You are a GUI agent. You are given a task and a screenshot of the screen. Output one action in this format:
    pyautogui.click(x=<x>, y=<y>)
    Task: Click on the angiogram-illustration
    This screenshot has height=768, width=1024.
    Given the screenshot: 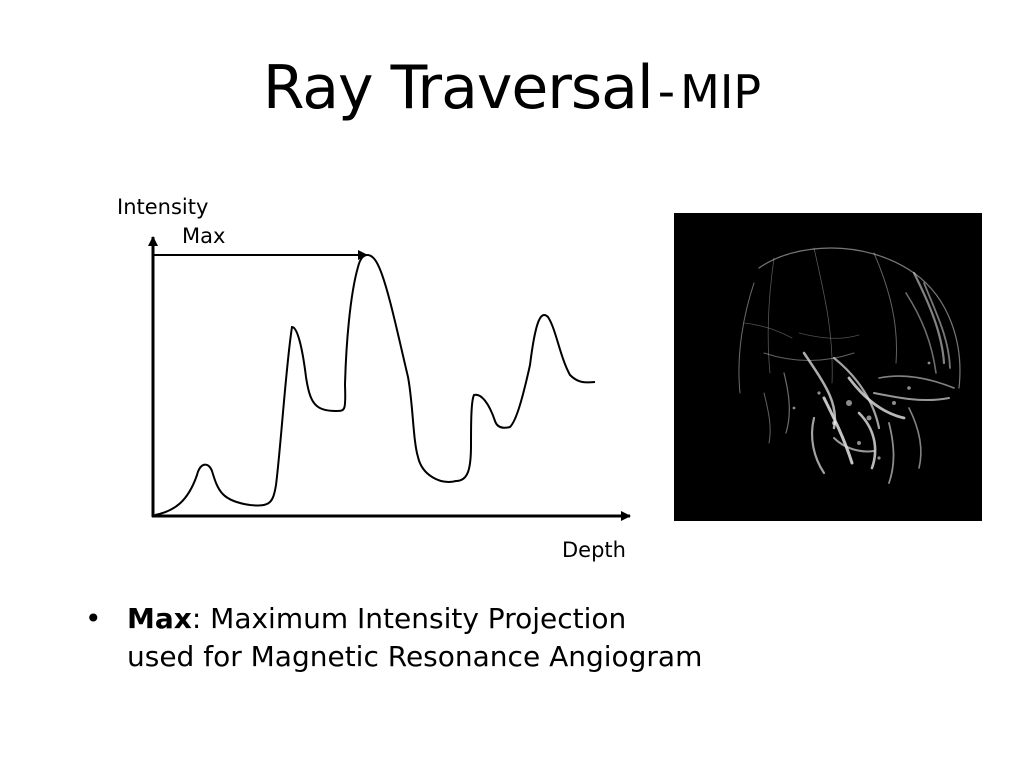 What is the action you would take?
    pyautogui.click(x=849, y=365)
    